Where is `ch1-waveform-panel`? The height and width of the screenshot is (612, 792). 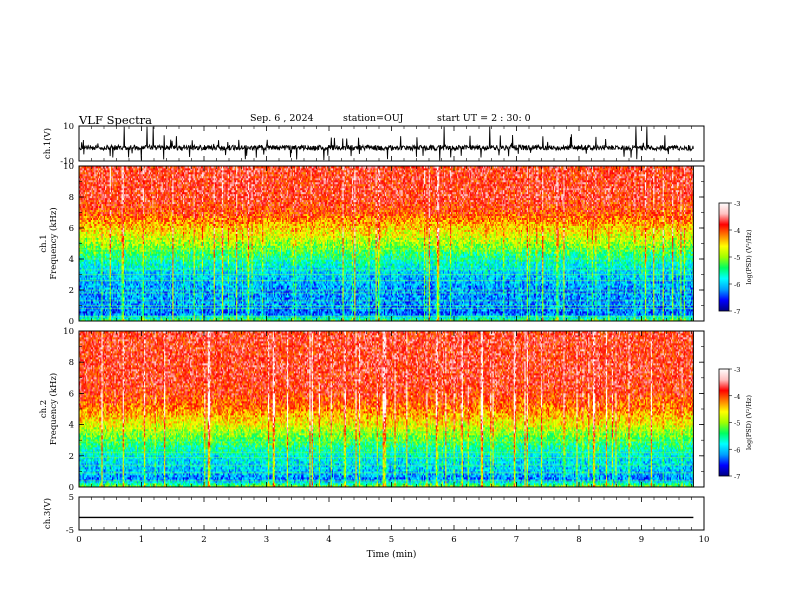 ch1-waveform-panel is located at coordinates (386, 144).